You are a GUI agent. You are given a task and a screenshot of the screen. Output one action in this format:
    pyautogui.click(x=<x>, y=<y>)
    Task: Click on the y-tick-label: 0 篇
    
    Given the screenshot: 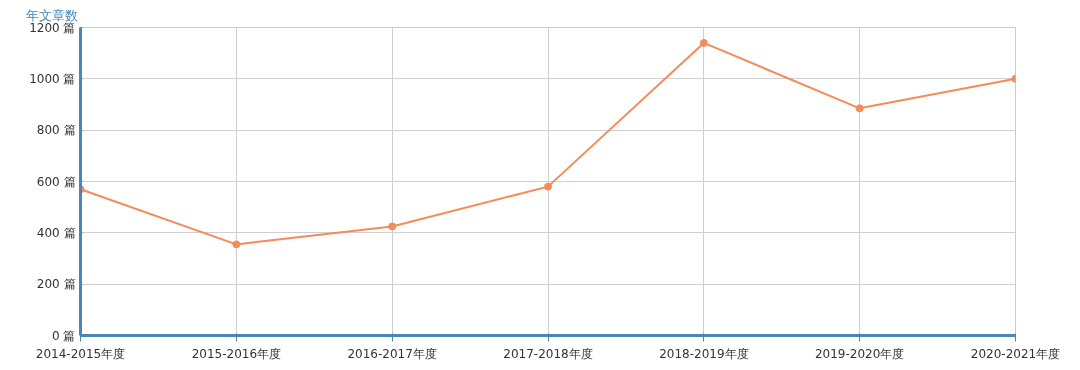 What is the action you would take?
    pyautogui.click(x=64, y=335)
    